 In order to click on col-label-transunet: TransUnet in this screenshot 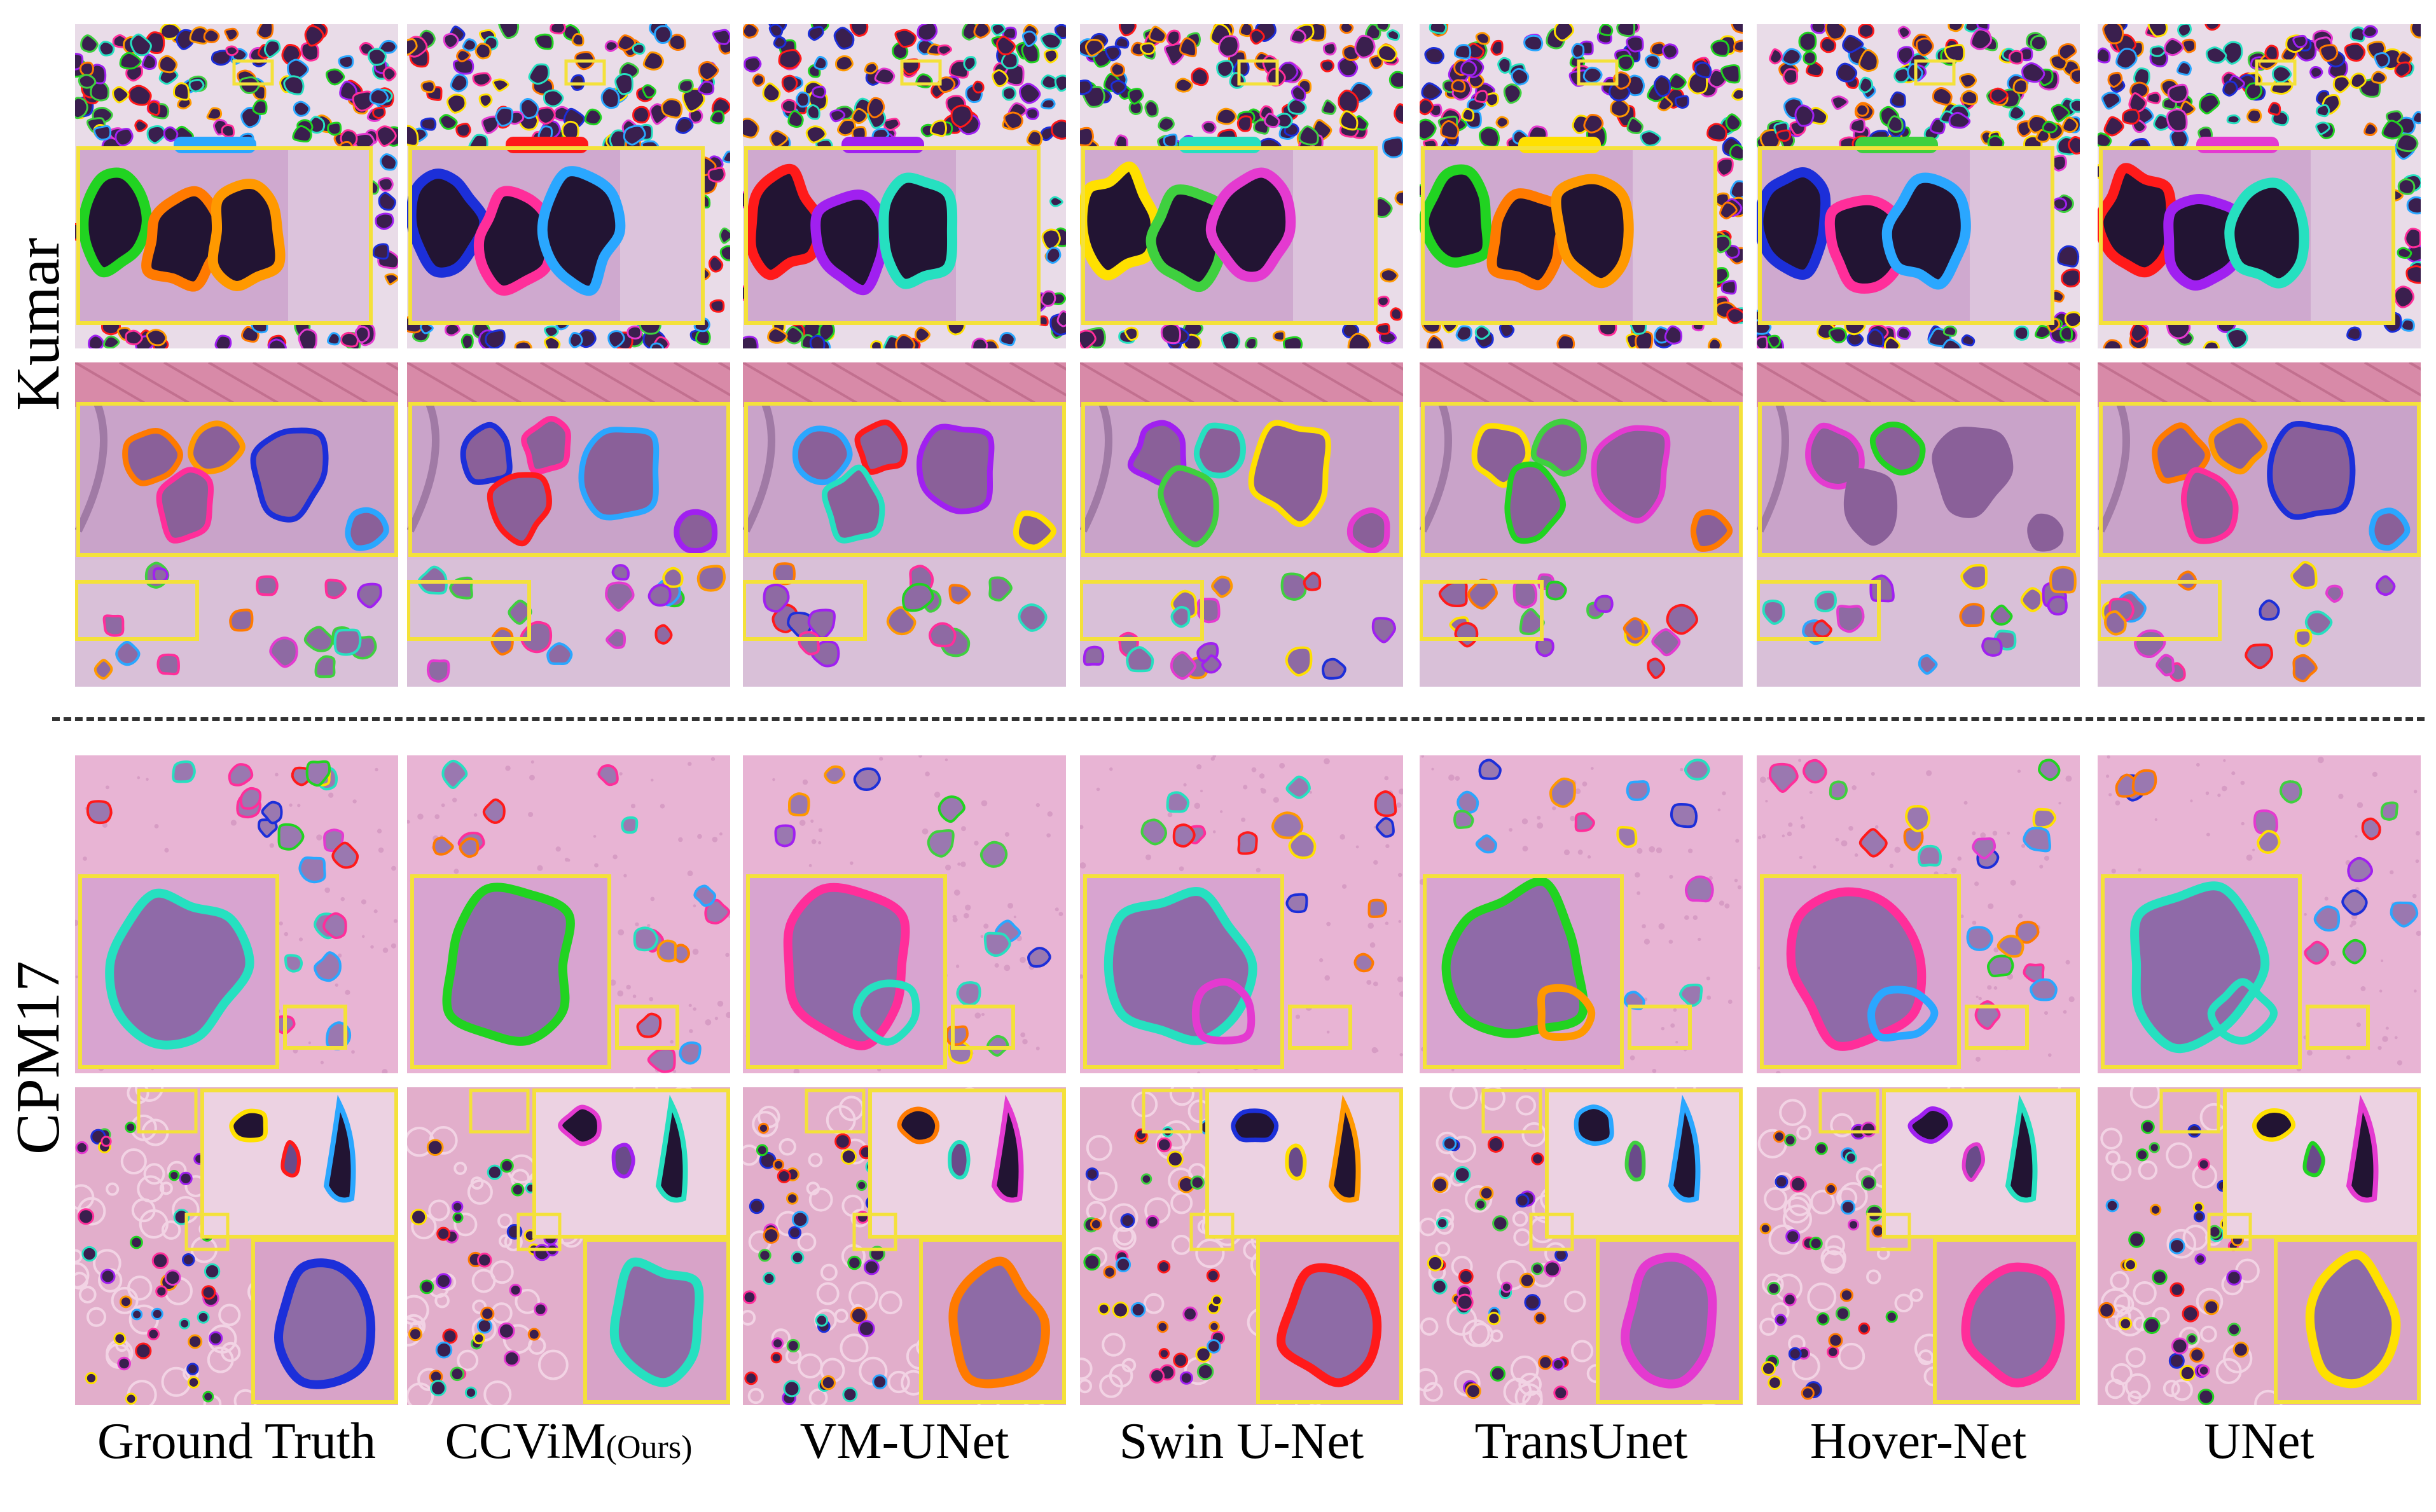, I will do `click(1581, 1442)`.